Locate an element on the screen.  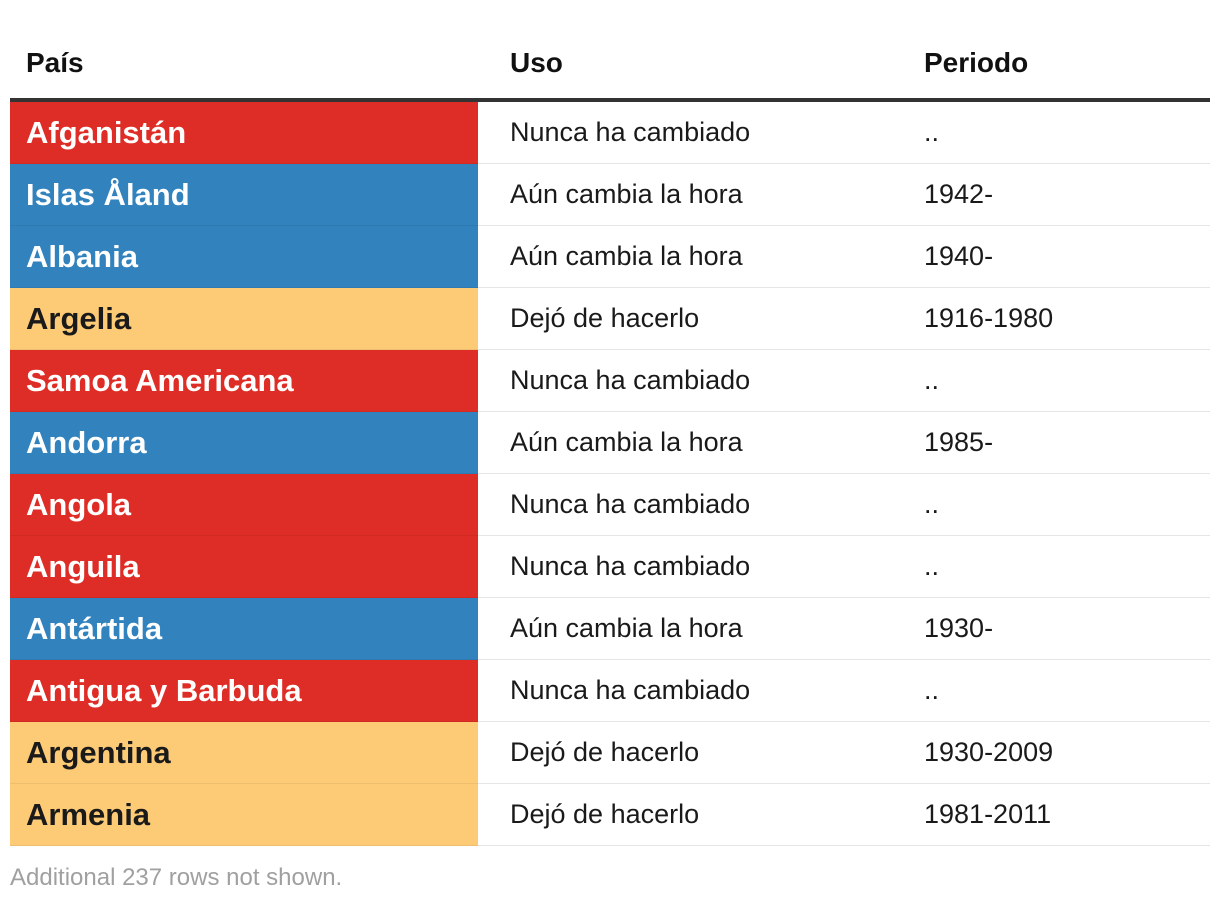
cell-country: Armenia is located at coordinates (244, 814).